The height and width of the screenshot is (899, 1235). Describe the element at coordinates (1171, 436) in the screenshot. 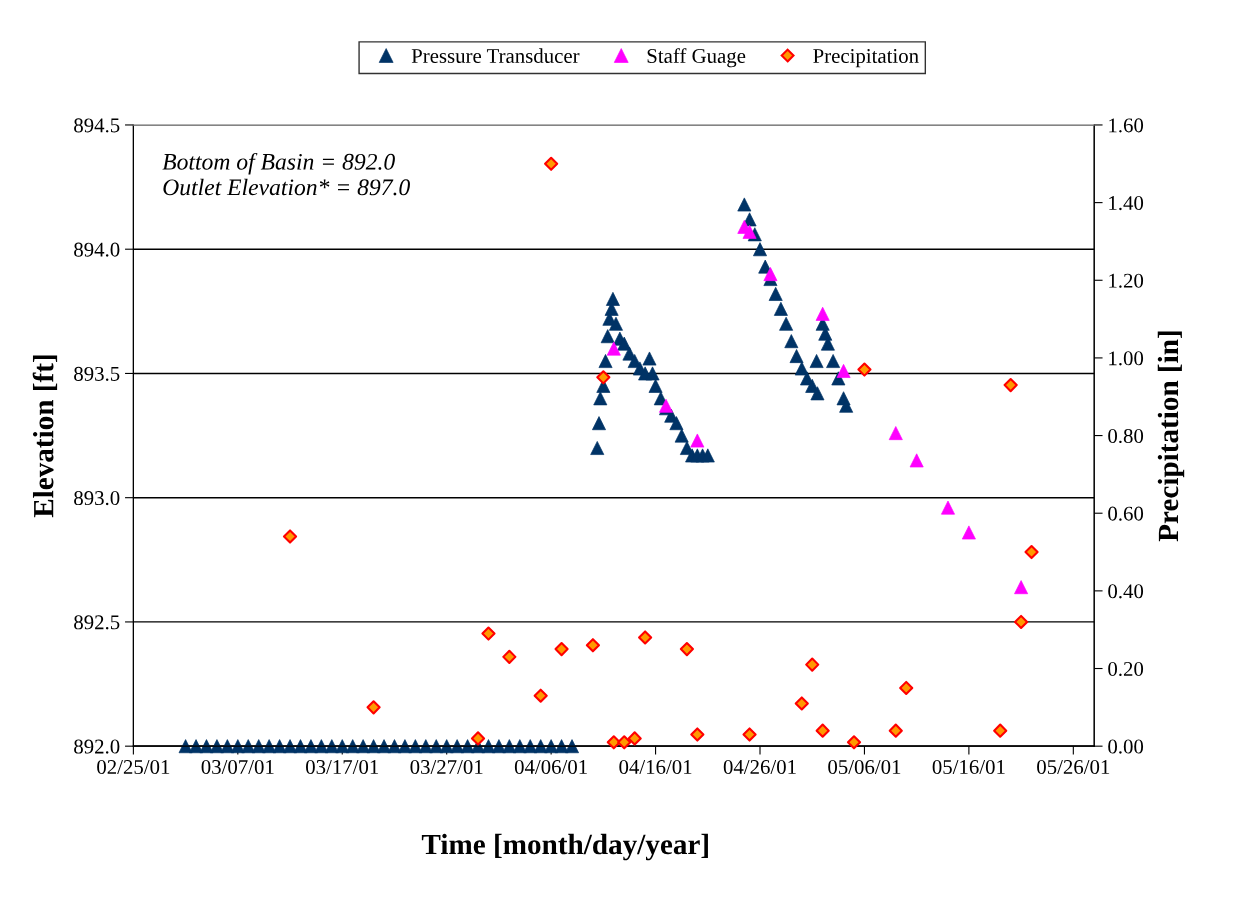

I see `y2-axis-title: Precipitation [in]` at that location.